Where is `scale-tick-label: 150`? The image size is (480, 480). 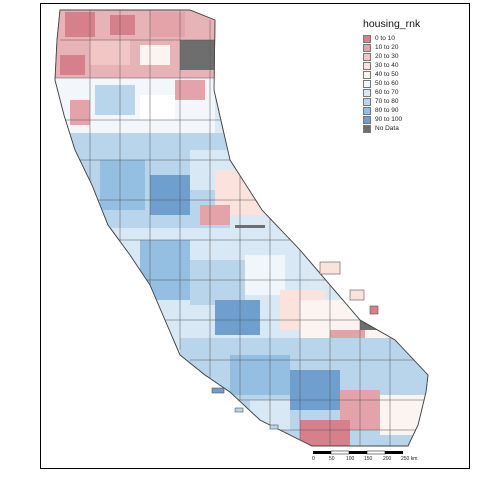 scale-tick-label: 150 is located at coordinates (368, 459).